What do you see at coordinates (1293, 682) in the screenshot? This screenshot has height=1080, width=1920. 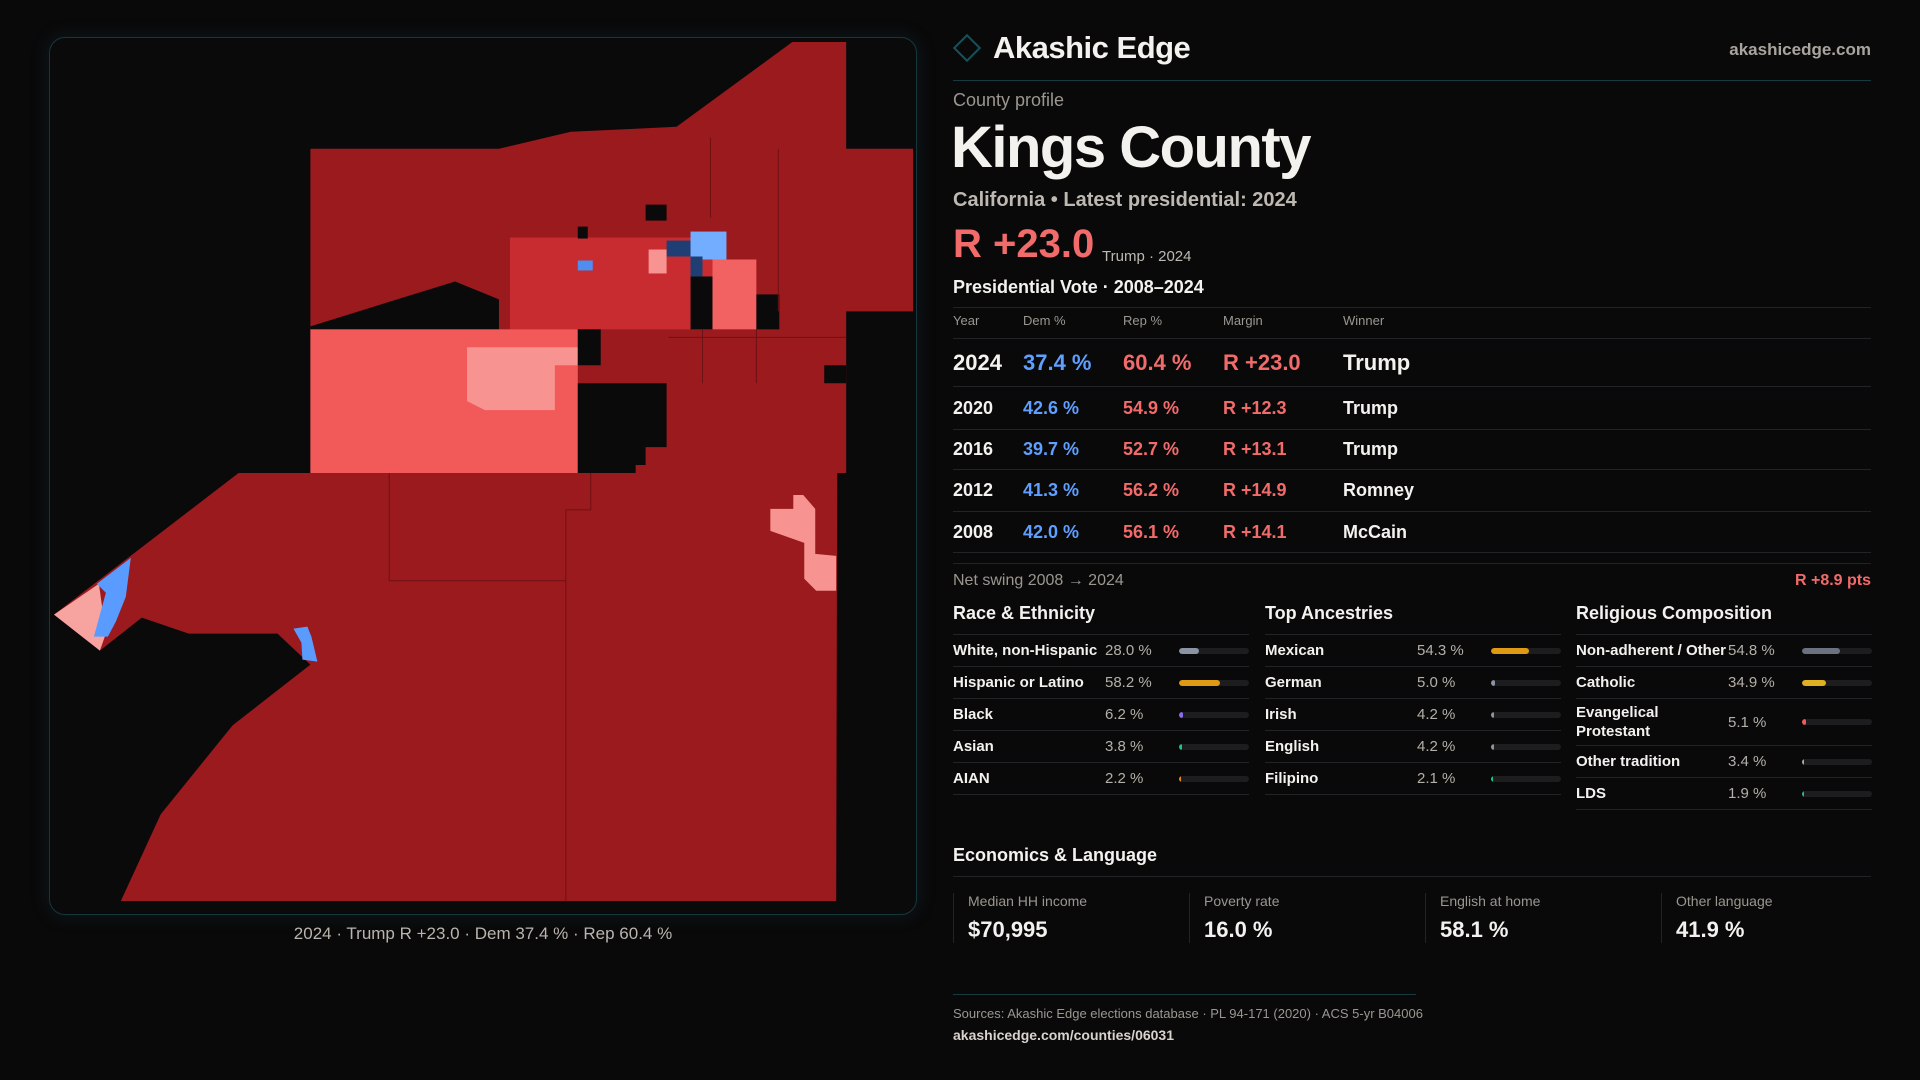 I see `row-label: German` at bounding box center [1293, 682].